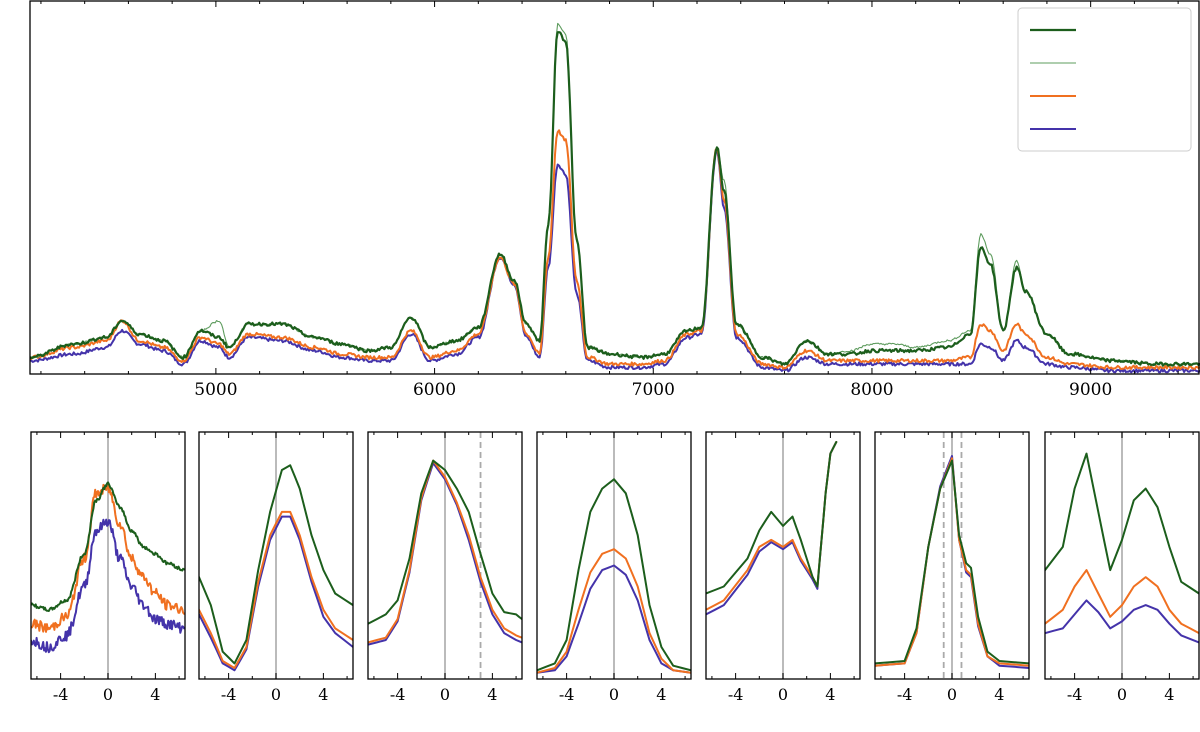  What do you see at coordinates (871, 390) in the screenshot?
I see `x-tick-label: 8000` at bounding box center [871, 390].